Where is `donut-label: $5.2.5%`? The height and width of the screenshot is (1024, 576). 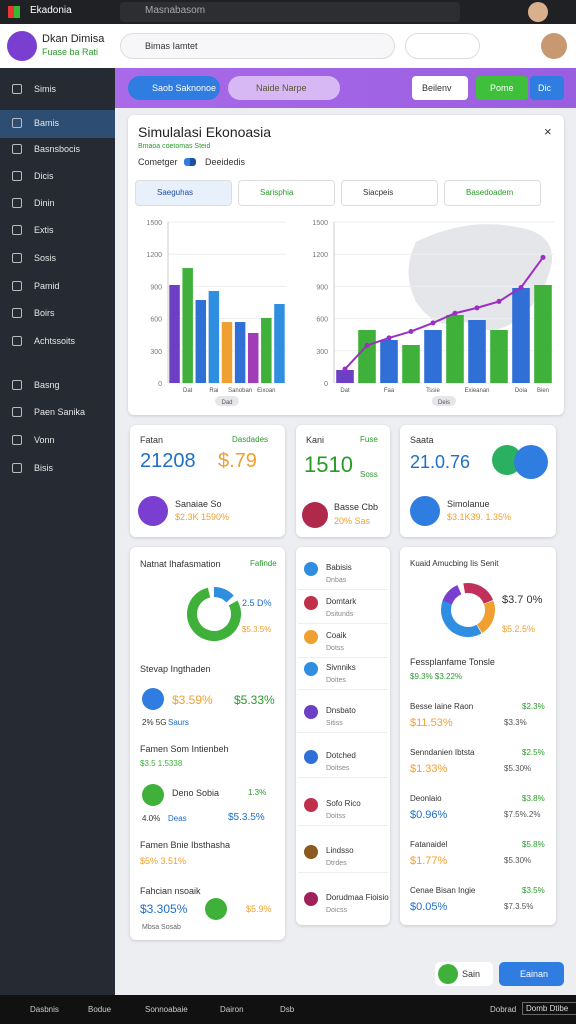 donut-label: $5.2.5% is located at coordinates (519, 629).